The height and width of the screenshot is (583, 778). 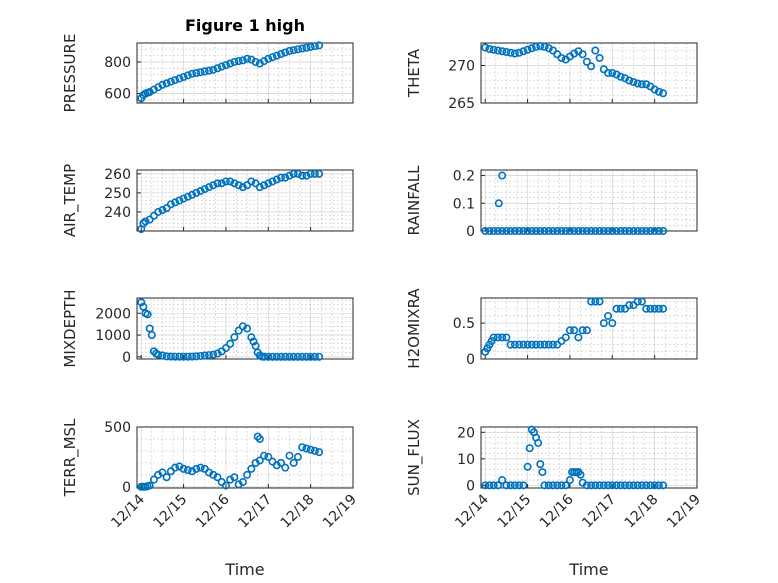 What do you see at coordinates (117, 213) in the screenshot?
I see `y-tick-label: 240` at bounding box center [117, 213].